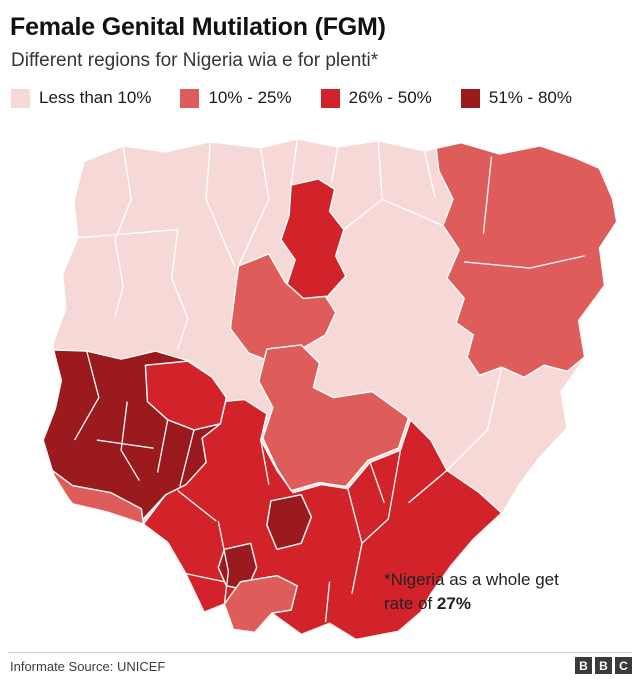  I want to click on map-annotation: *Nigeria as a whole get rate of 27%, so click(498, 592).